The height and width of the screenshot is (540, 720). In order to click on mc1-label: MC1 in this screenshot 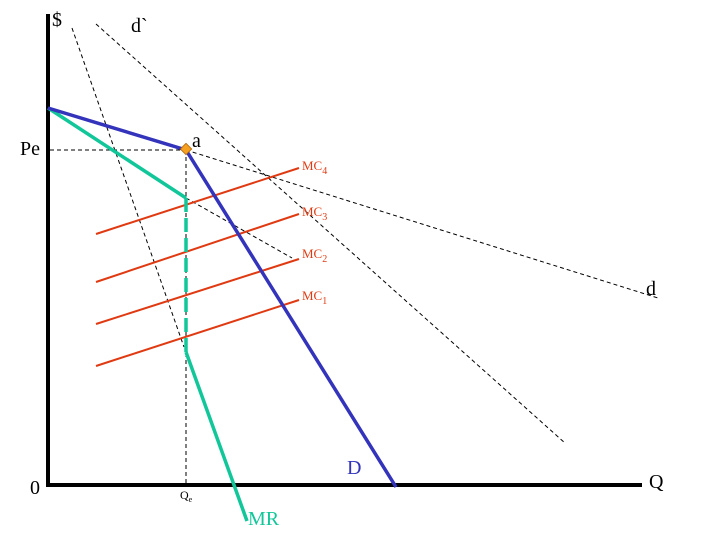, I will do `click(314, 297)`.